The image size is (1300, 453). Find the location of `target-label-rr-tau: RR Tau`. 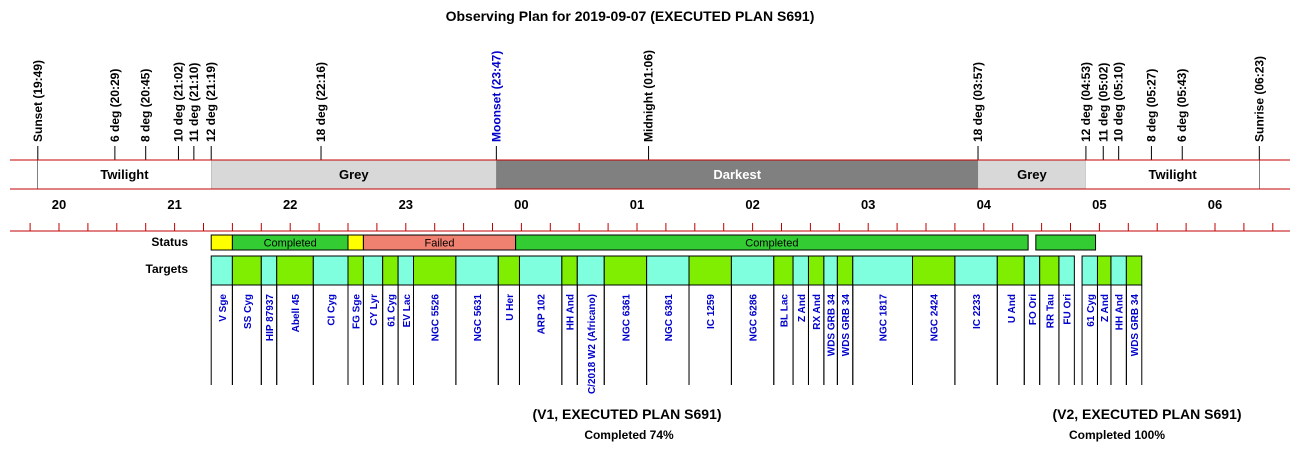

target-label-rr-tau: RR Tau is located at coordinates (1050, 311).